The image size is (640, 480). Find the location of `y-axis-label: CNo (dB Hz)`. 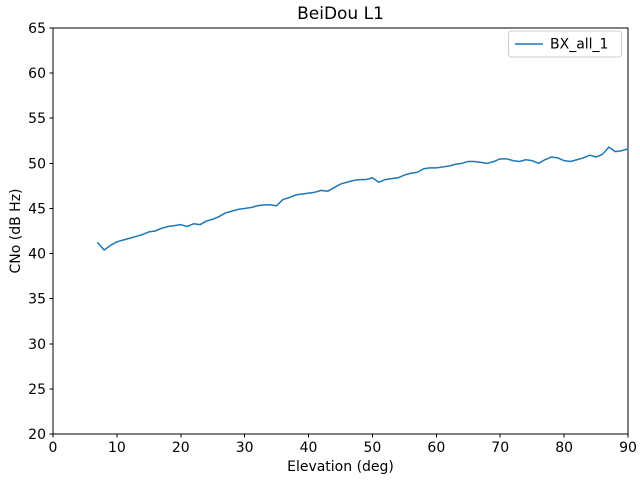

y-axis-label: CNo (dB Hz) is located at coordinates (16, 230).